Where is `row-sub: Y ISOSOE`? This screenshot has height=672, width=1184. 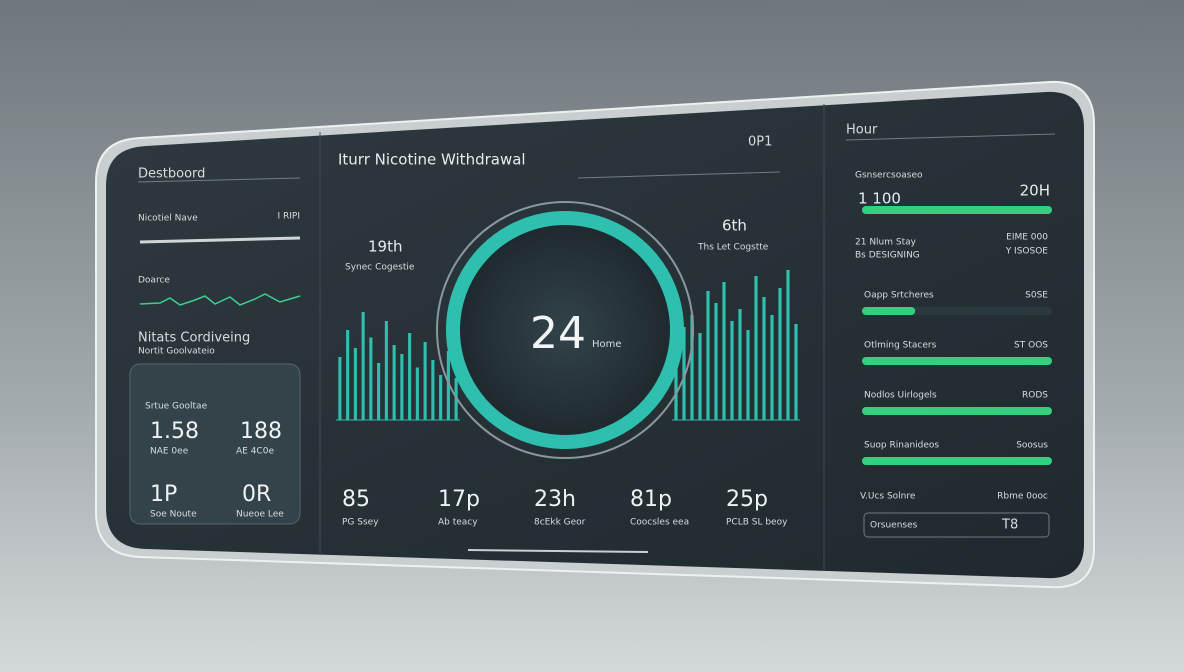
row-sub: Y ISOSOE is located at coordinates (1027, 252).